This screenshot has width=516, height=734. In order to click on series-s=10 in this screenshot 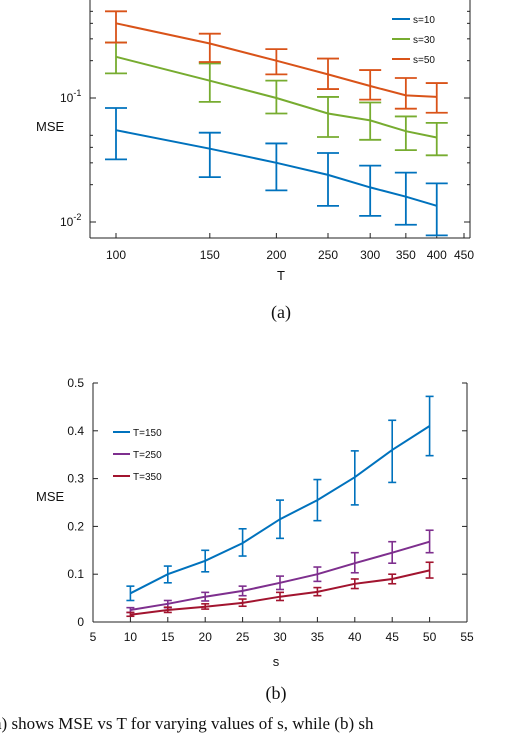, I will do `click(276, 172)`.